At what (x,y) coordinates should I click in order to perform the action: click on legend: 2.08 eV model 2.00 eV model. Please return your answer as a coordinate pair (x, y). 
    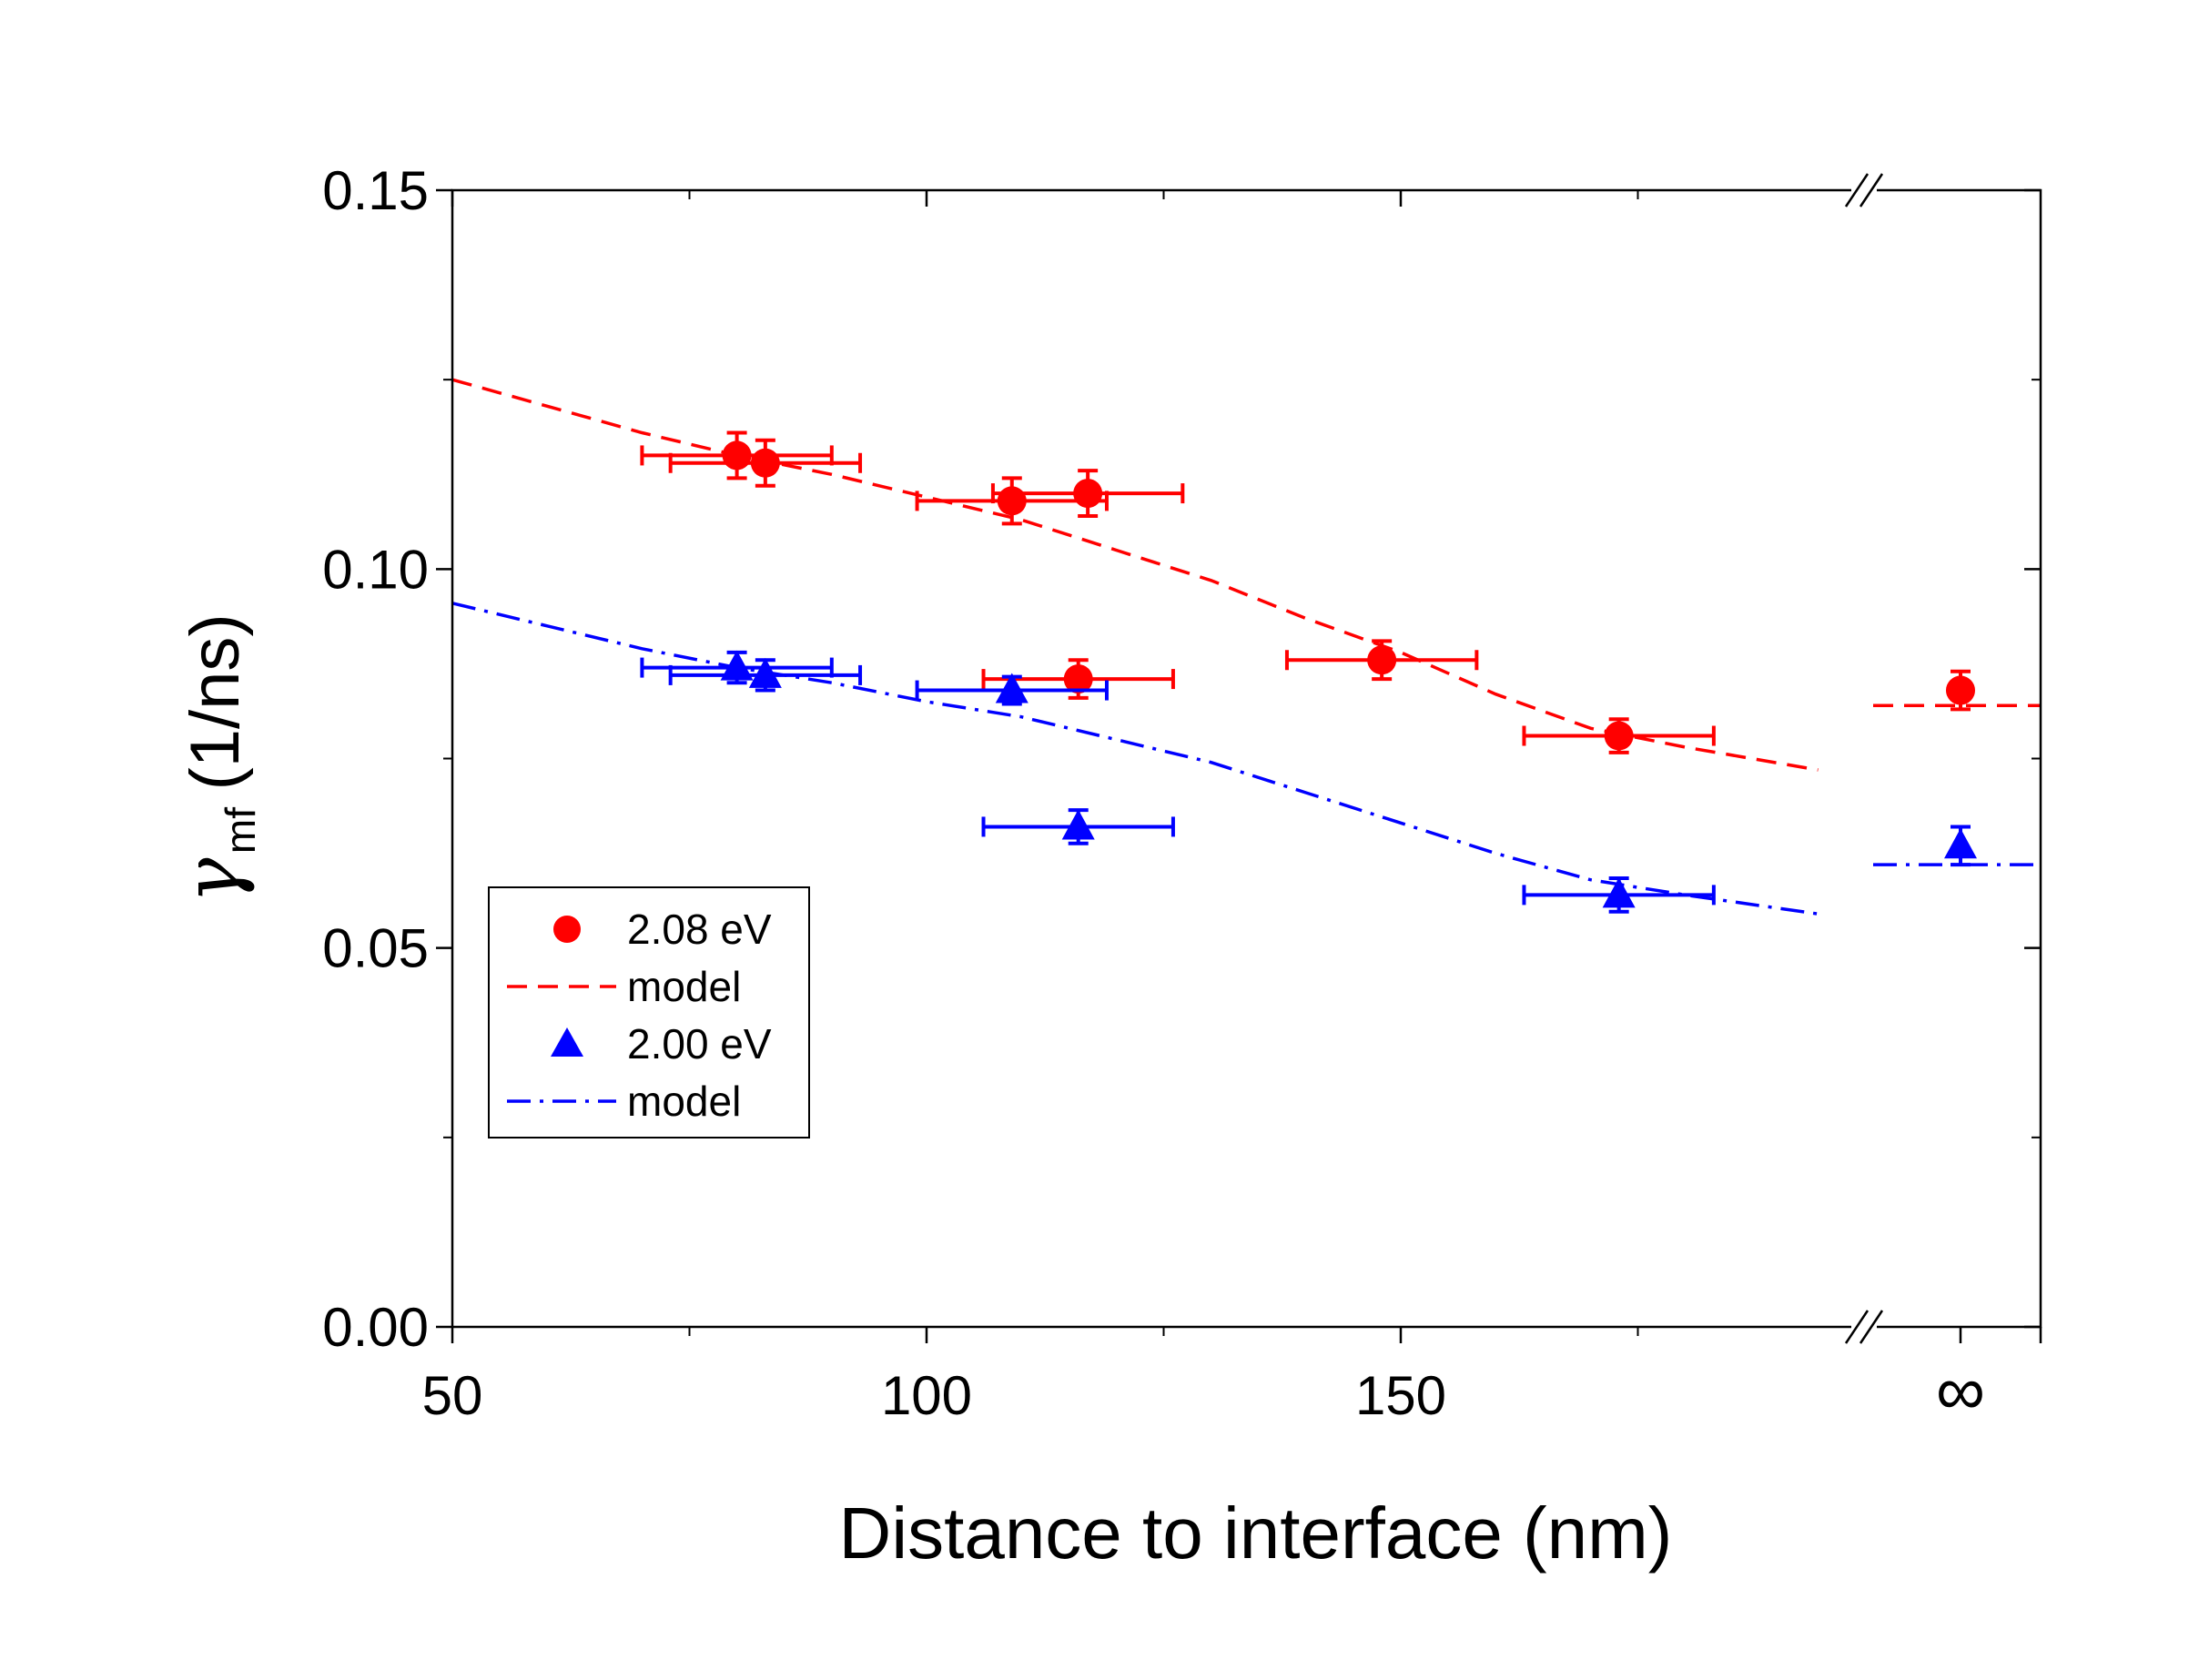
    Looking at the image, I should click on (649, 1012).